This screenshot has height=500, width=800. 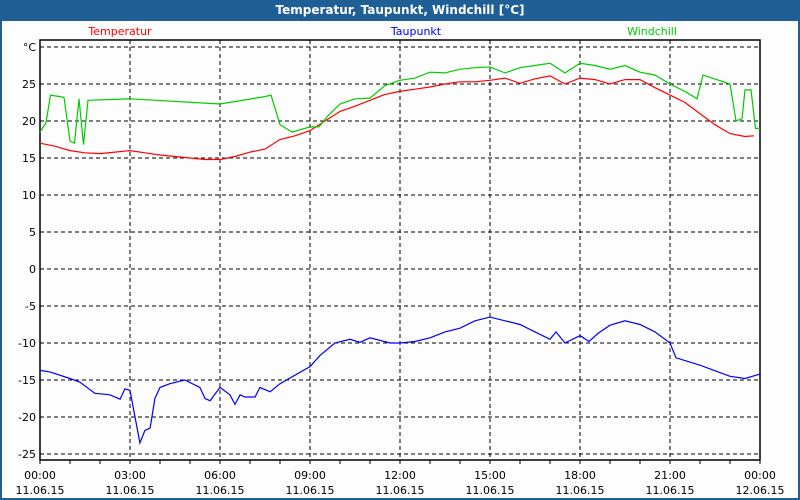 I want to click on legend-taupunkt: Taupunkt, so click(x=416, y=31).